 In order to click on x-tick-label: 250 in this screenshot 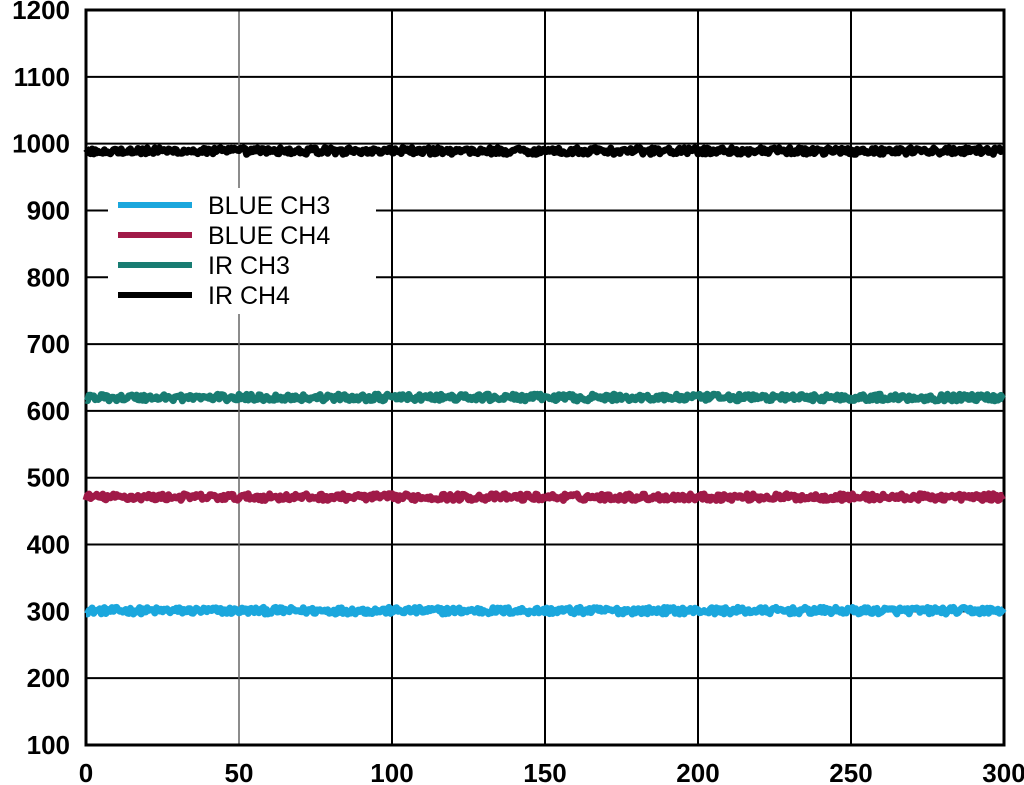, I will do `click(850, 771)`.